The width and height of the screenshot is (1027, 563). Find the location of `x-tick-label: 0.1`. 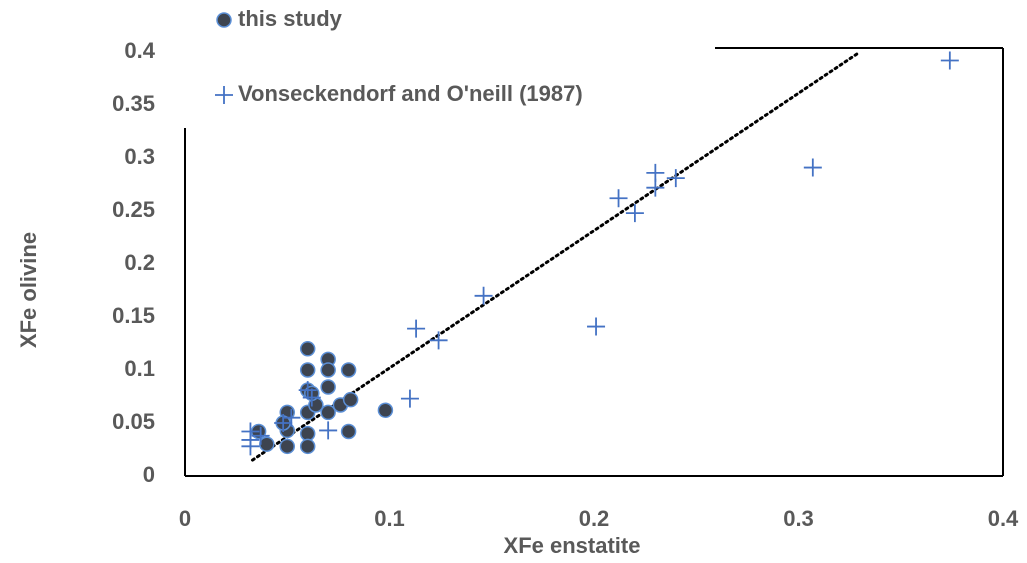

x-tick-label: 0.1 is located at coordinates (389, 518).